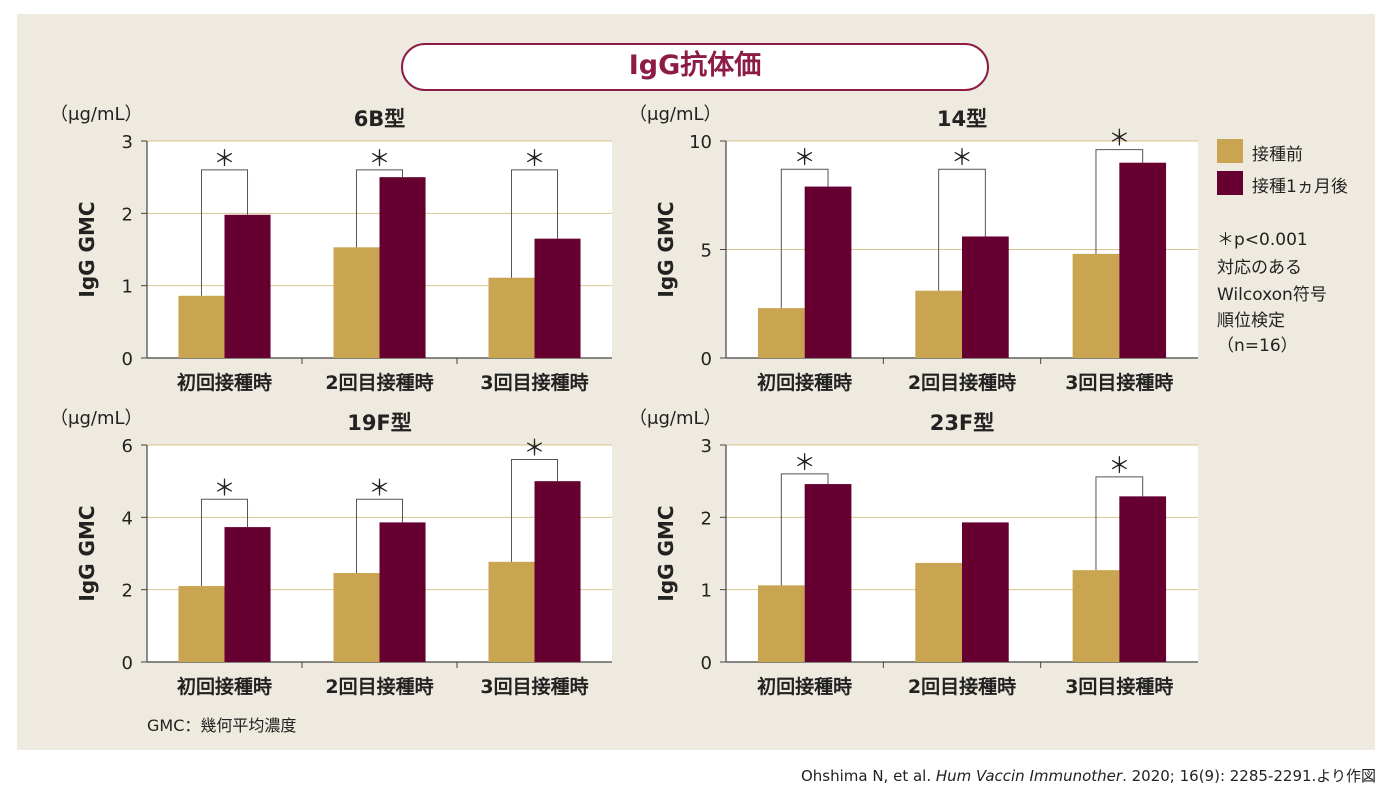  I want to click on chart2-y-axis-label: IgG GMC, so click(666, 249).